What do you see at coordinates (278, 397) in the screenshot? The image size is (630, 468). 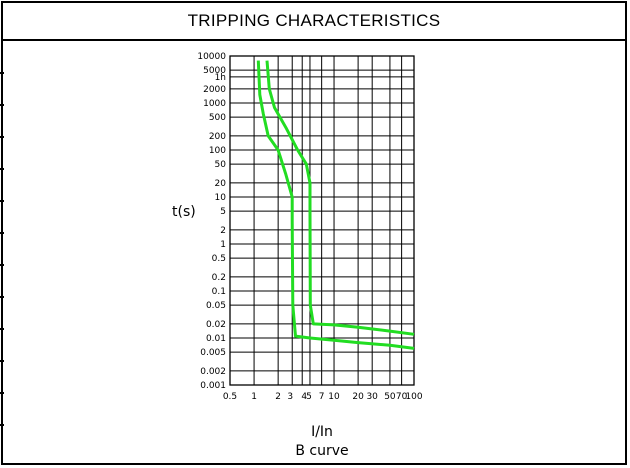 I see `x-tick-label: 2` at bounding box center [278, 397].